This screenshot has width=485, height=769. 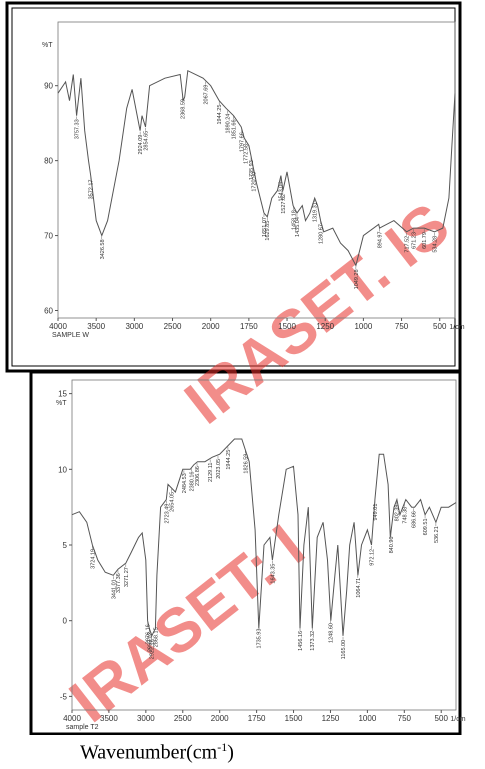 What do you see at coordinates (103, 249) in the screenshot?
I see `peak-label: 3426.58` at bounding box center [103, 249].